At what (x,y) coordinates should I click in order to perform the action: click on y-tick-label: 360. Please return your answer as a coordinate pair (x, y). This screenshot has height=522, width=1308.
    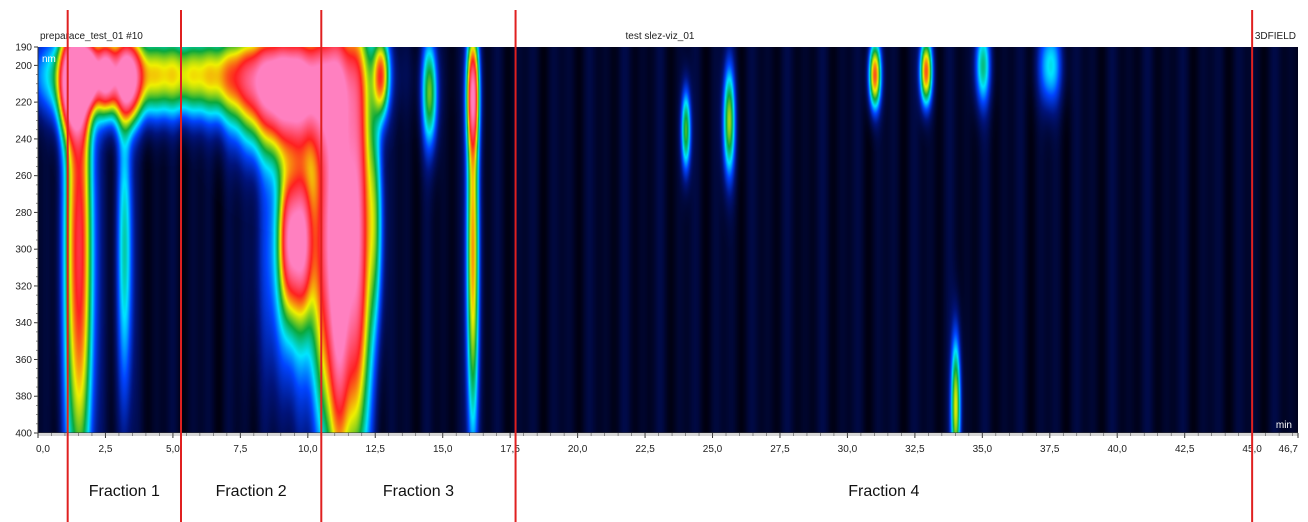
    Looking at the image, I should click on (23, 360).